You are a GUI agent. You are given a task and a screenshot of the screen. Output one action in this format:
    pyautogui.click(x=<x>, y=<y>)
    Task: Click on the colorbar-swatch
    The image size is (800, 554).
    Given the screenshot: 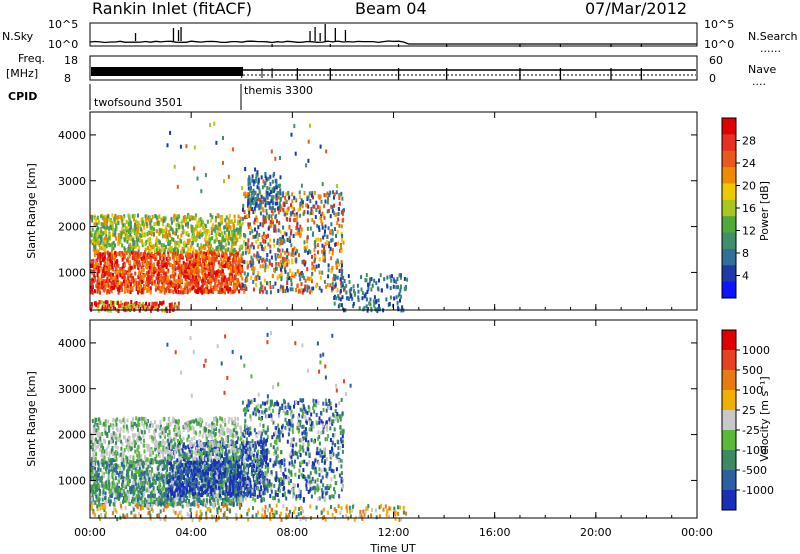 What is the action you would take?
    pyautogui.click(x=729, y=192)
    